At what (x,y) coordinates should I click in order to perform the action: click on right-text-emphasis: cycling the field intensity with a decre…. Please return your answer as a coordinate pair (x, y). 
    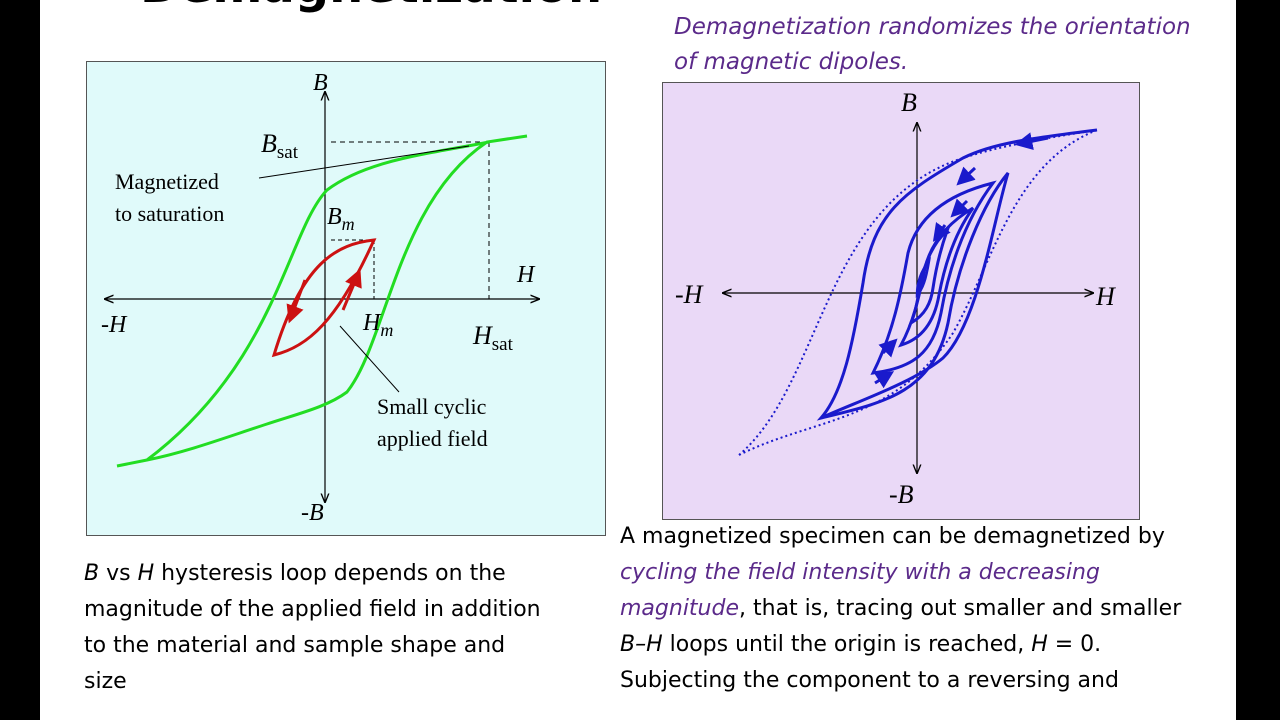
    Looking at the image, I should click on (860, 590).